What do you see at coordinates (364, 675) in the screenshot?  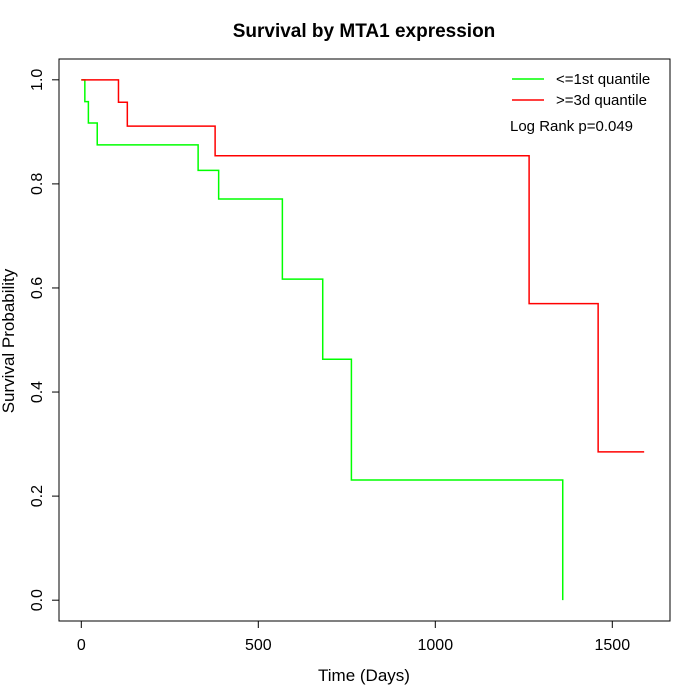 I see `x-axis-label: Time (Days)` at bounding box center [364, 675].